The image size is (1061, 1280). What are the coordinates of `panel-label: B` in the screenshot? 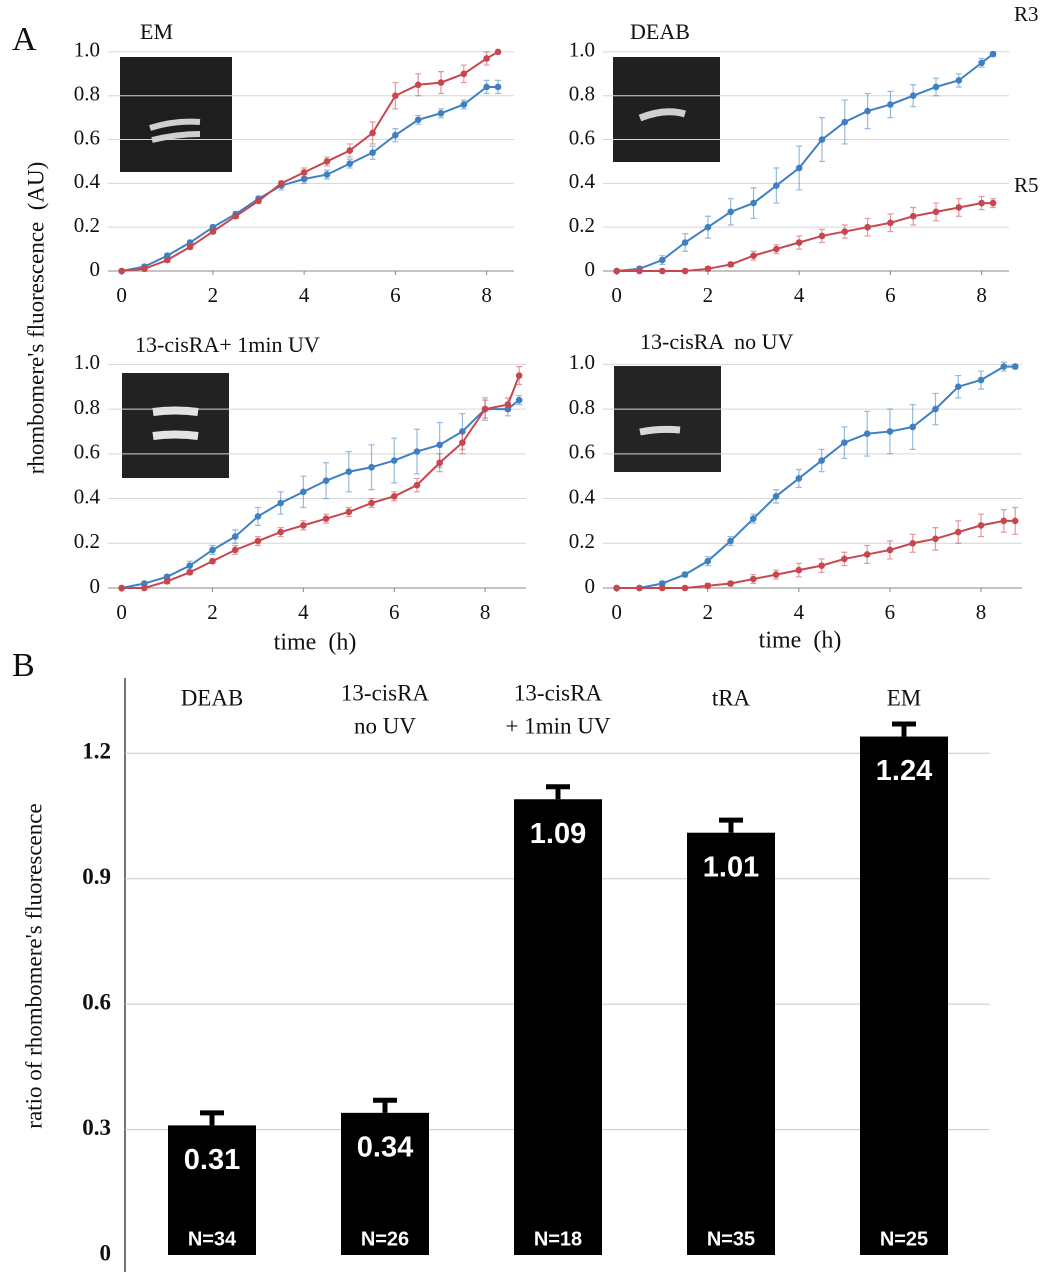 It's located at (23, 665).